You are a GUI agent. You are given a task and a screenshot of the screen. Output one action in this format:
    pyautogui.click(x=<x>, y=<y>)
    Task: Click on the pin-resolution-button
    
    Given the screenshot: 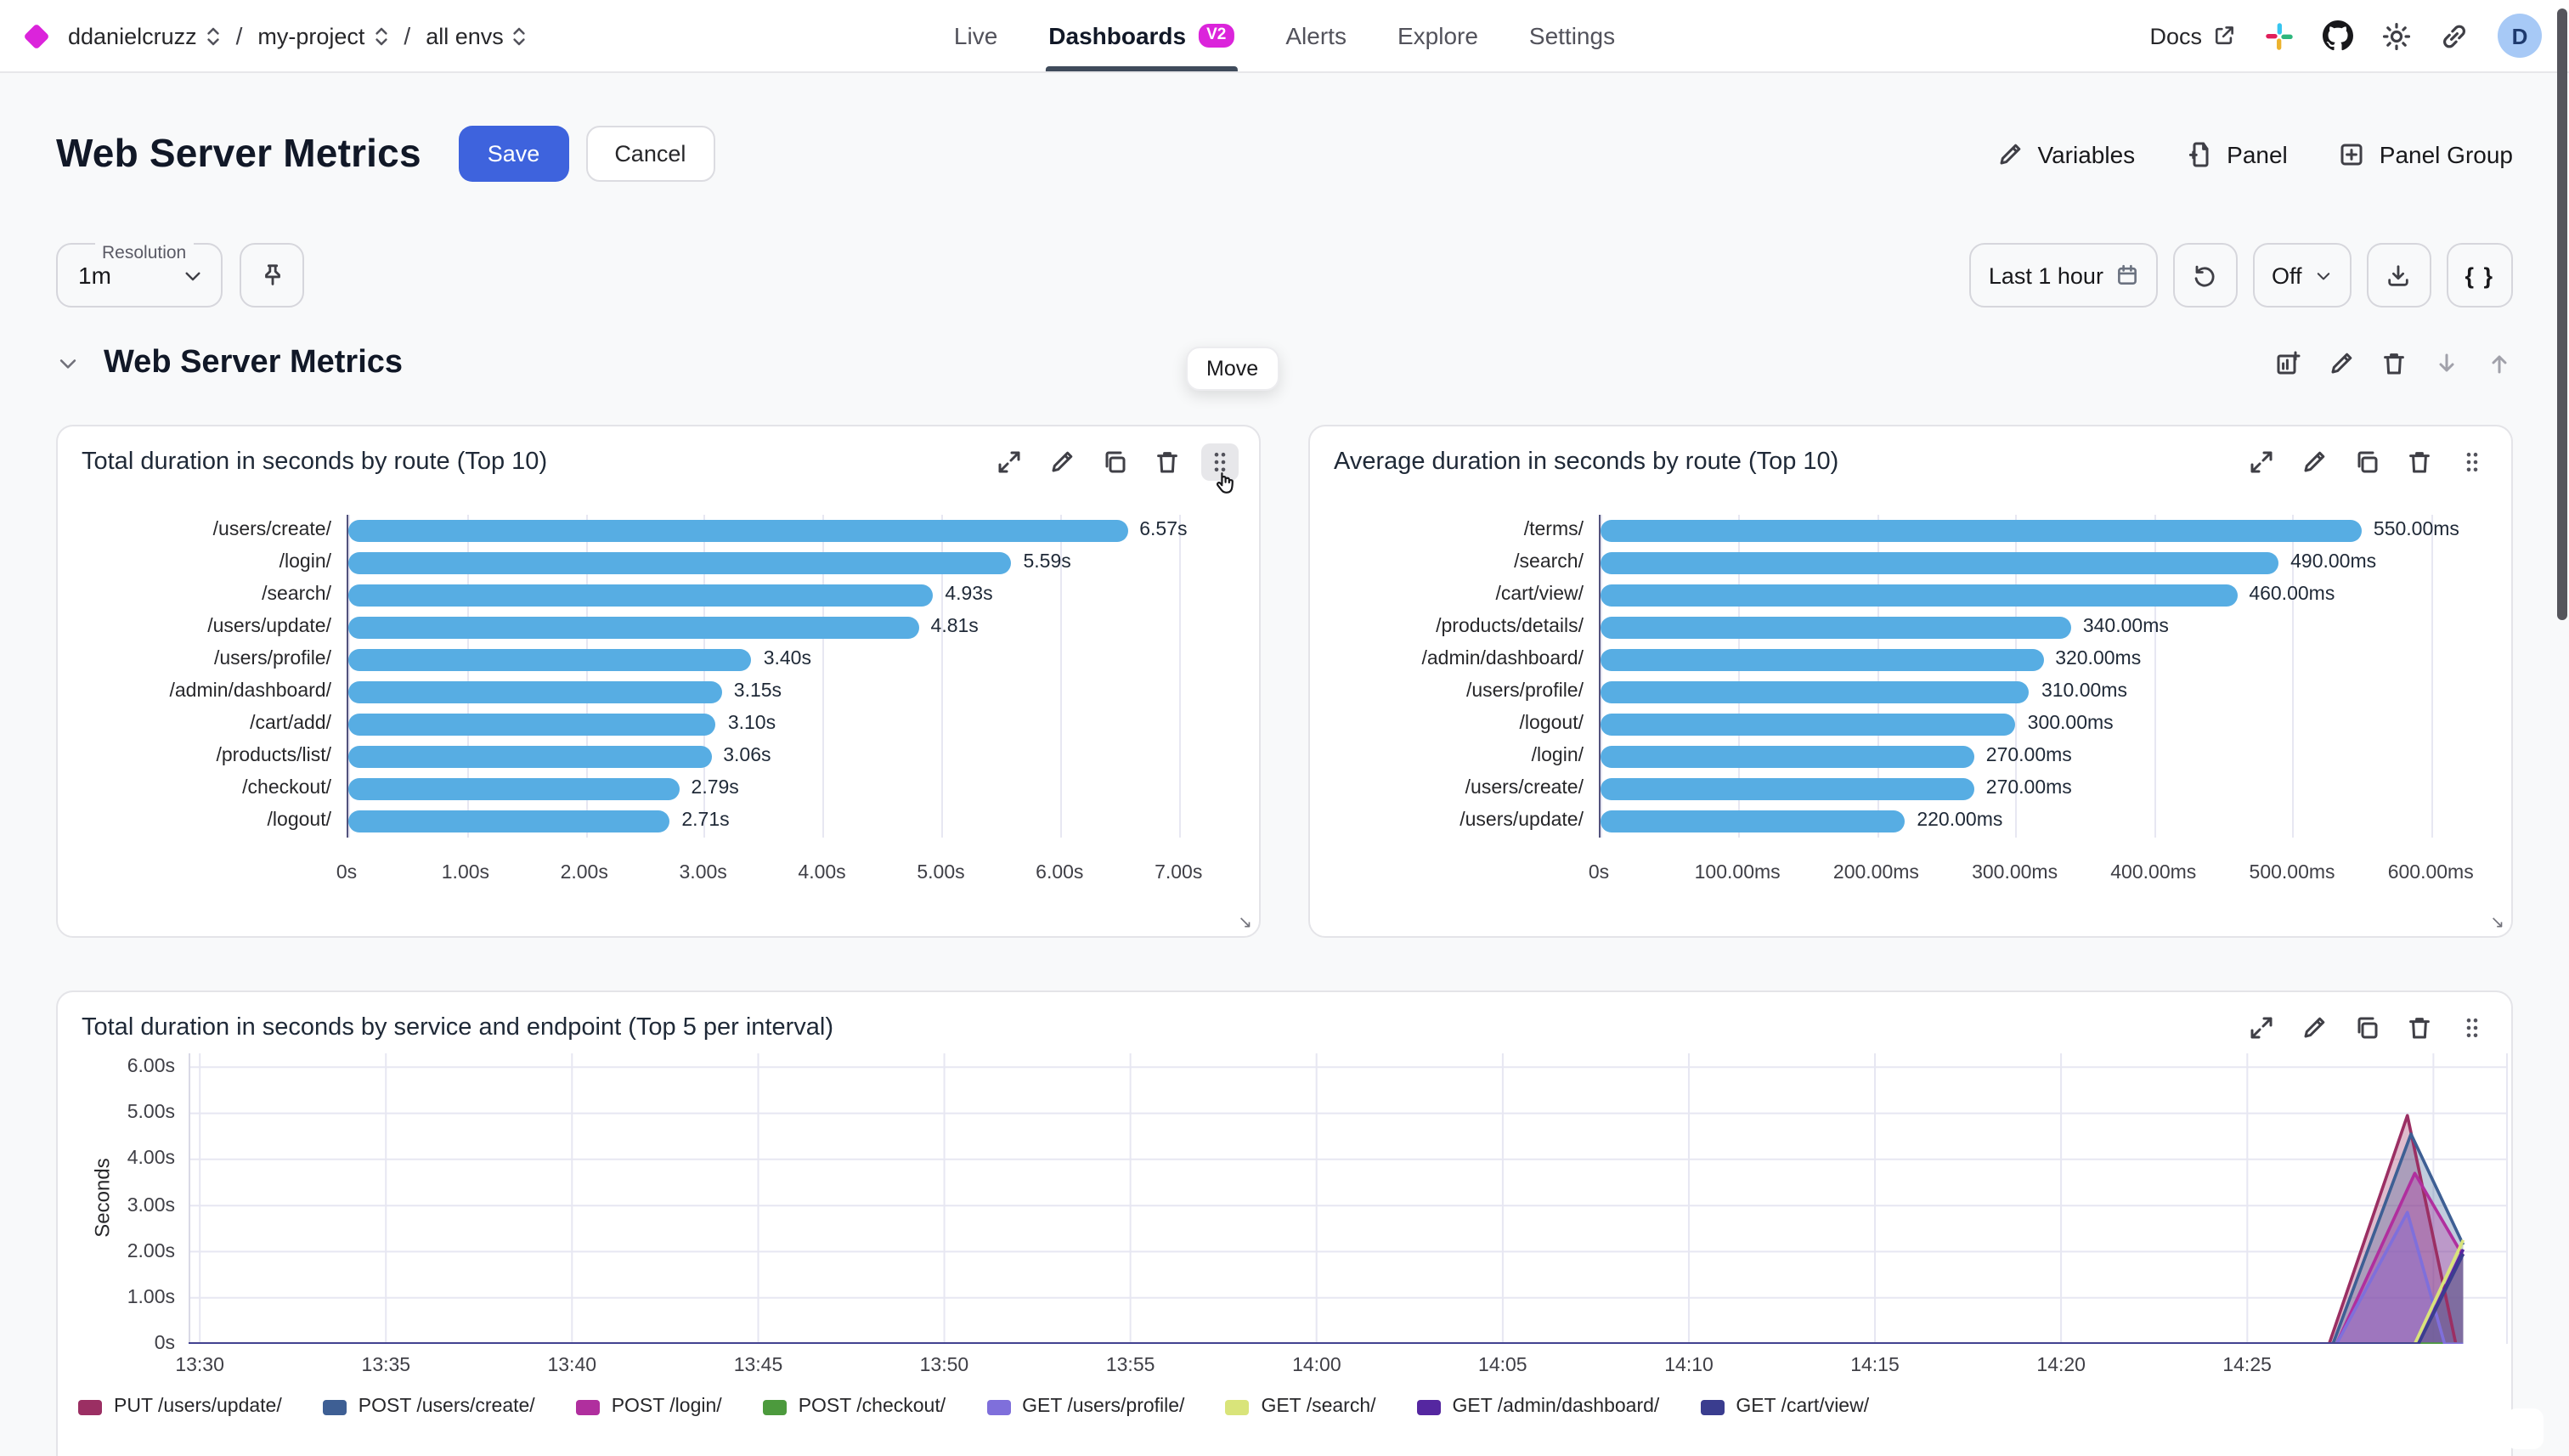 What is the action you would take?
    pyautogui.click(x=272, y=276)
    